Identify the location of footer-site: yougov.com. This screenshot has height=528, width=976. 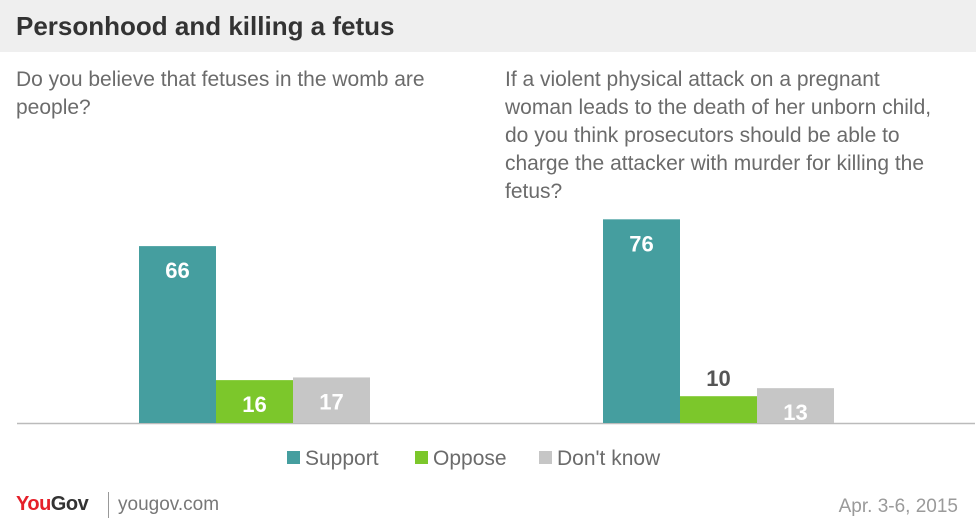
(169, 504).